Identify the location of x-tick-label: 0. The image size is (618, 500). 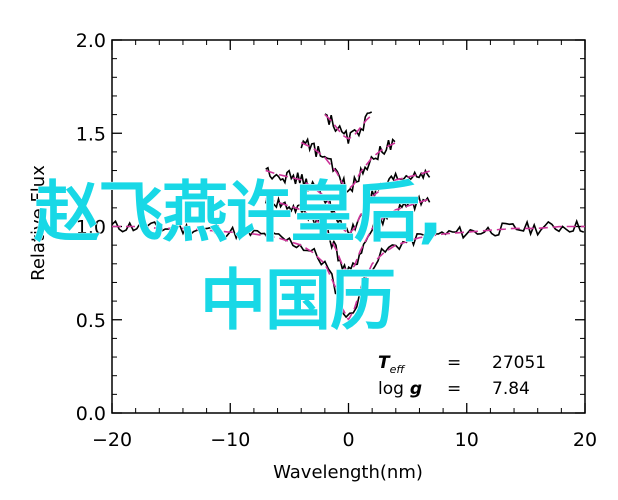
(348, 440).